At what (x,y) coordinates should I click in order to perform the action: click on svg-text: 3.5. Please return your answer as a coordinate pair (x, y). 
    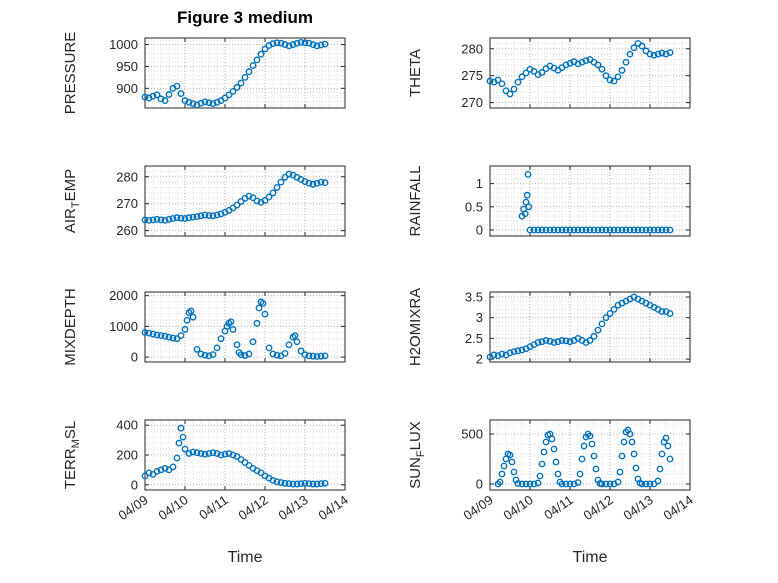
    Looking at the image, I should click on (474, 296).